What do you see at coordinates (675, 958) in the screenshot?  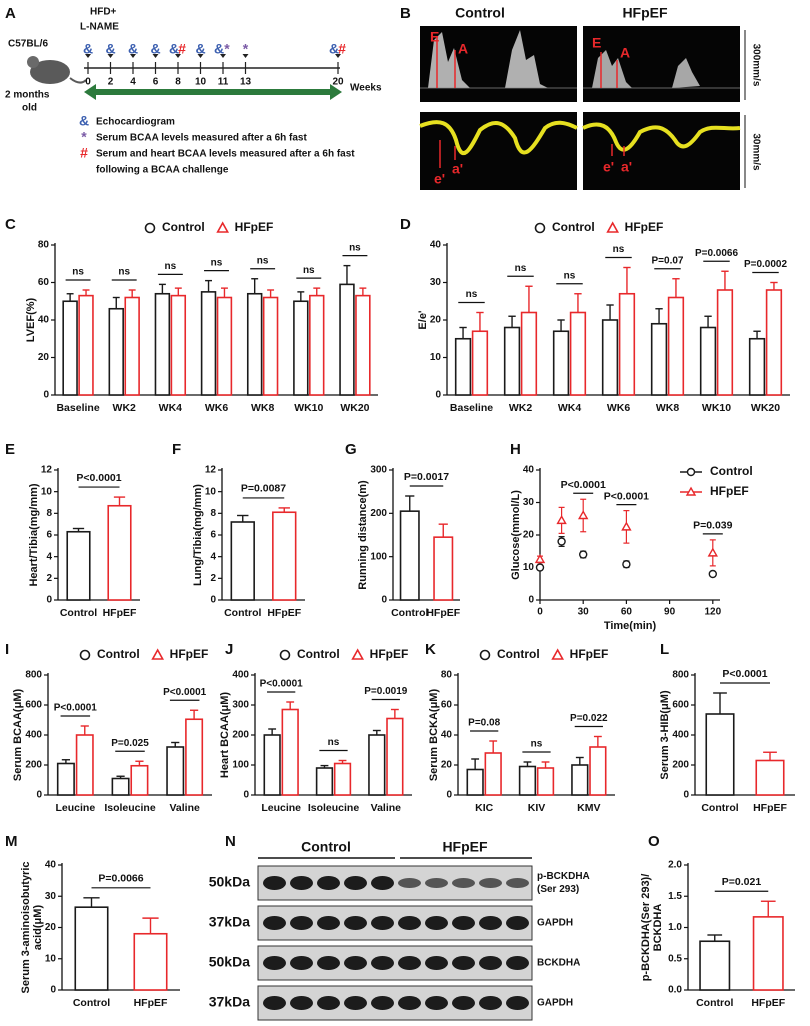 I see `y-tick-label: 0.5` at bounding box center [675, 958].